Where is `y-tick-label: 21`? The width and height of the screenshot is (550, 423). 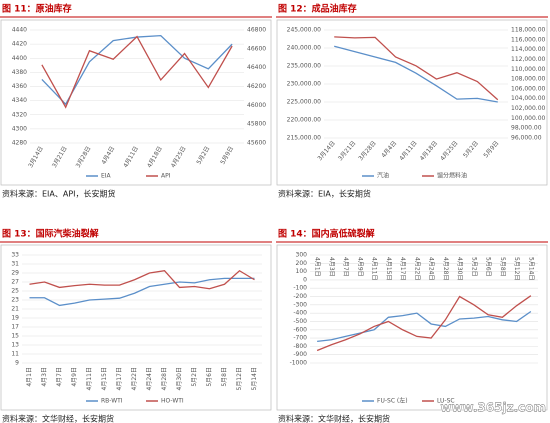 y-tick-label: 21 is located at coordinates (15, 309).